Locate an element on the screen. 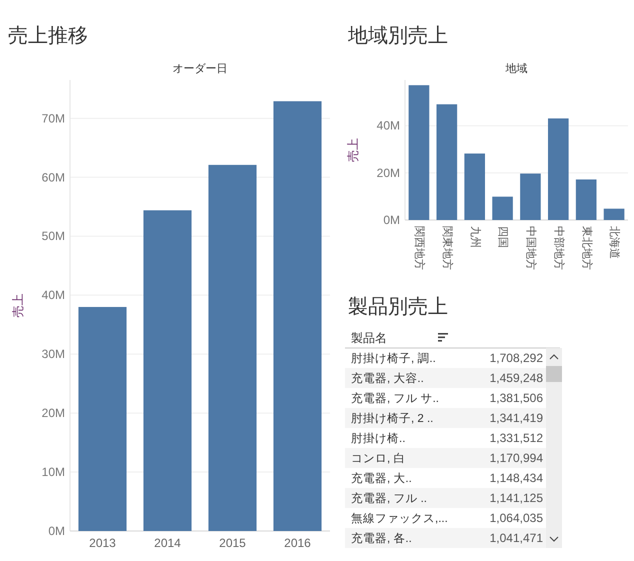  category-label: 肘掛け椅.. is located at coordinates (378, 438).